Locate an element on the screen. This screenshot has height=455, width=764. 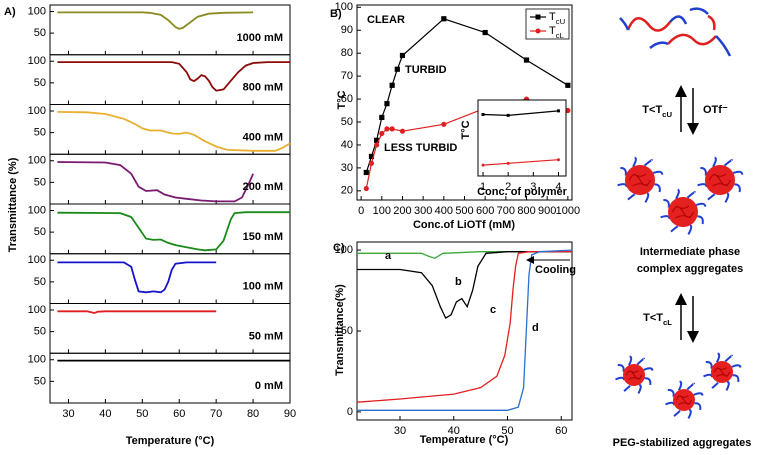
x-tick-label: 800 is located at coordinates (526, 211).